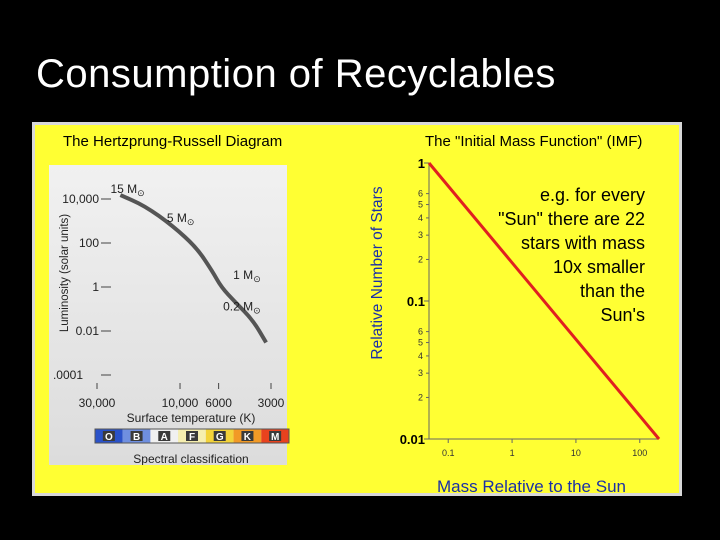 This screenshot has height=540, width=720. Describe the element at coordinates (416, 301) in the screenshot. I see `imf-y-major-label: 0.1` at that location.